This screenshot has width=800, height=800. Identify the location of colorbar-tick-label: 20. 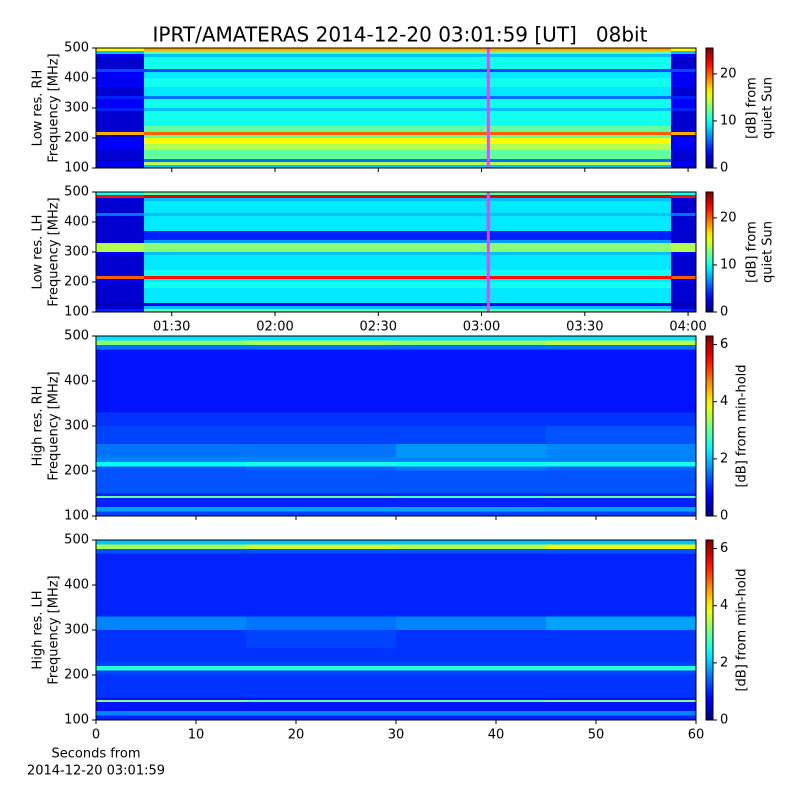
(728, 73).